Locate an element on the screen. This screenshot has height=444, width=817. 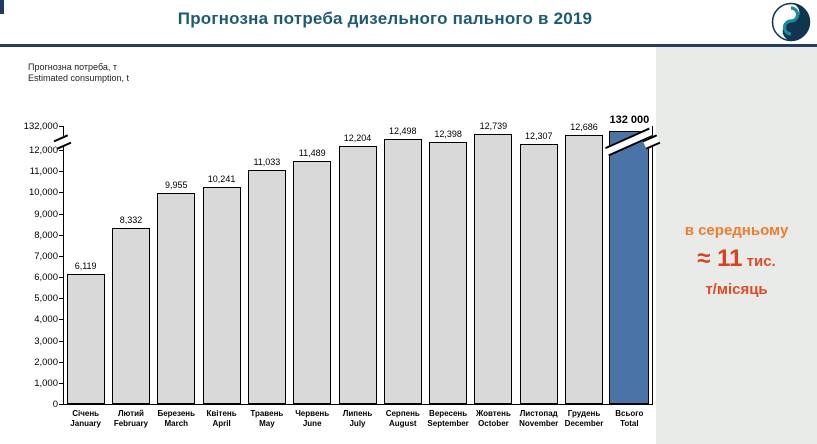
annotation-line-2: ≈ 11 тис. is located at coordinates (736, 260).